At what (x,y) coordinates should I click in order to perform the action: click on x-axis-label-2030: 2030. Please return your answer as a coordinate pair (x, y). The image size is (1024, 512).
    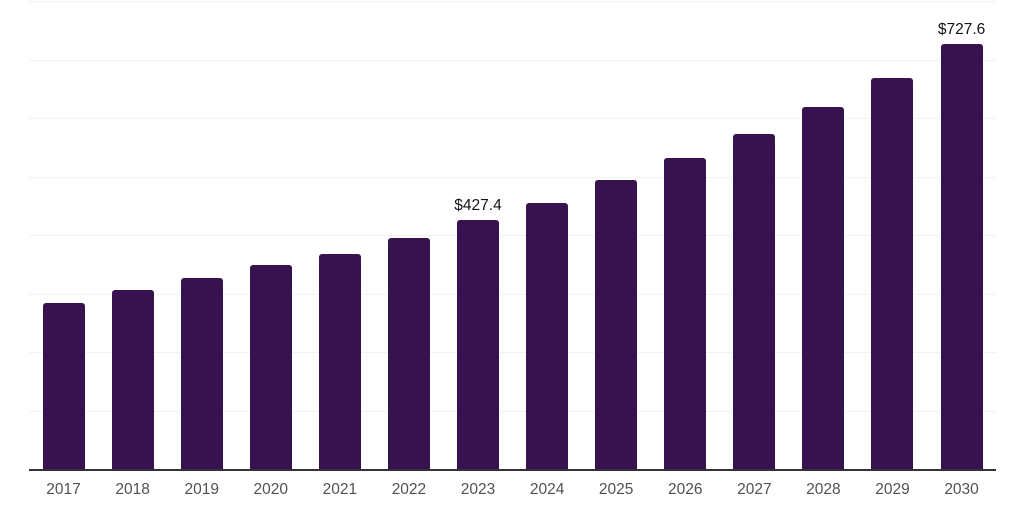
    Looking at the image, I should click on (961, 489).